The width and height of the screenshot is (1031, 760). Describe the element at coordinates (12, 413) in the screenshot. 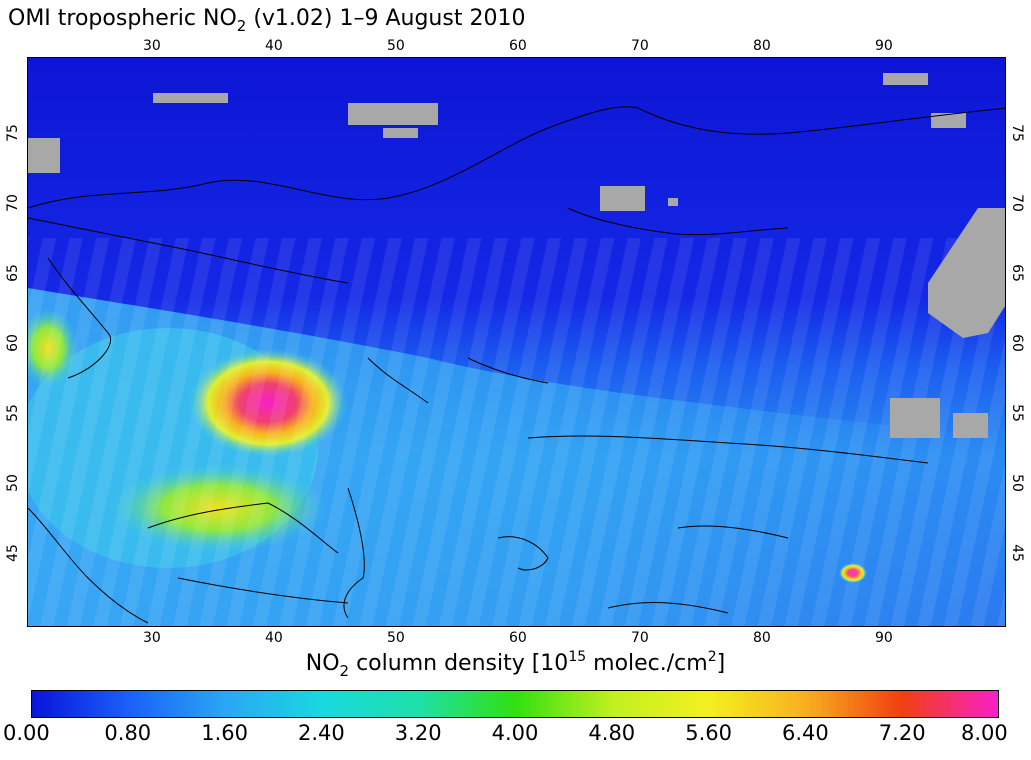

I see `lat-tick-left: 55` at that location.